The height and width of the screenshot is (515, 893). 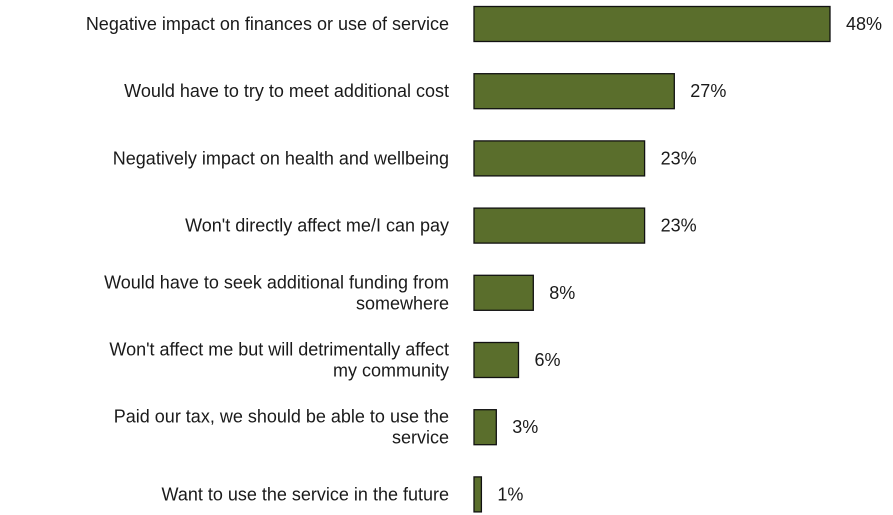 I want to click on value-label-6: 6%, so click(x=548, y=360).